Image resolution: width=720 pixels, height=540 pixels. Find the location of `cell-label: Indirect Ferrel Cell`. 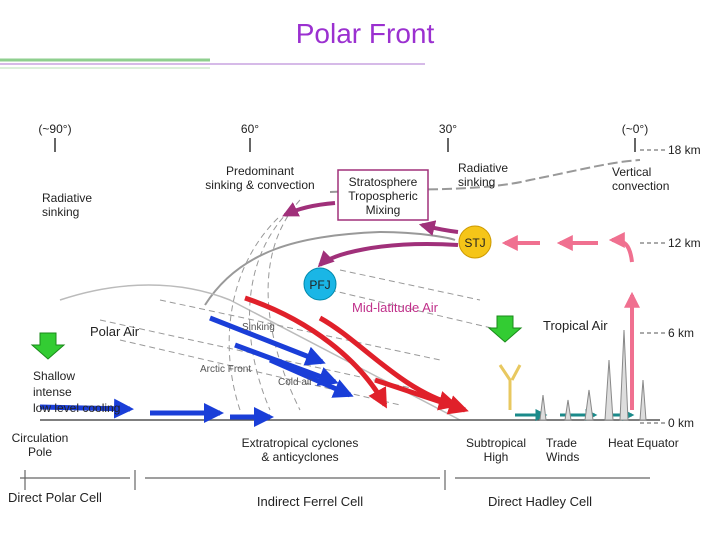

cell-label: Indirect Ferrel Cell is located at coordinates (310, 501).